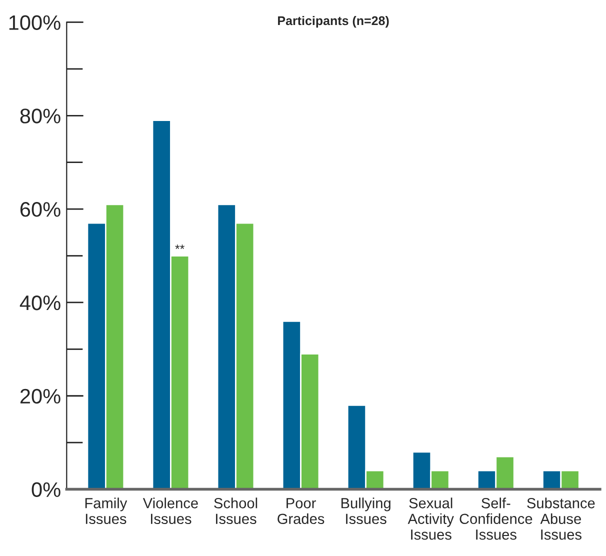  I want to click on y-tick-label: 20%, so click(40, 396).